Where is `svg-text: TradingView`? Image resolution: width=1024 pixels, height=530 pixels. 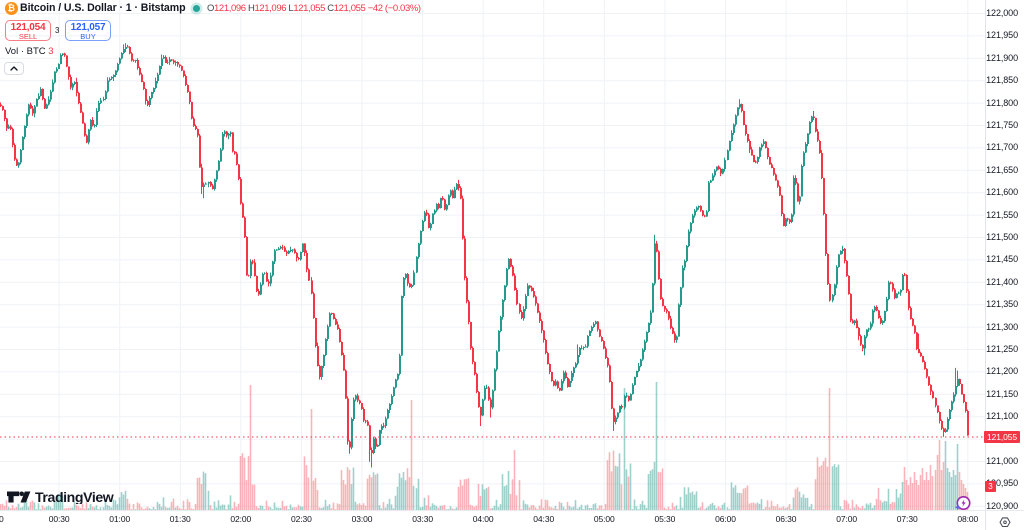 svg-text: TradingView is located at coordinates (74, 497).